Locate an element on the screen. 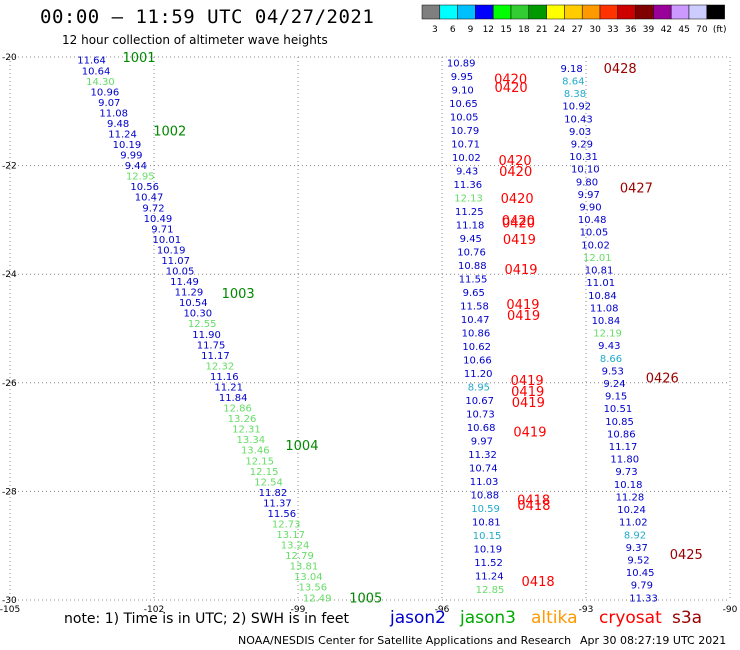 This screenshot has width=740, height=650. wave-height-label: 11.03 is located at coordinates (484, 482).